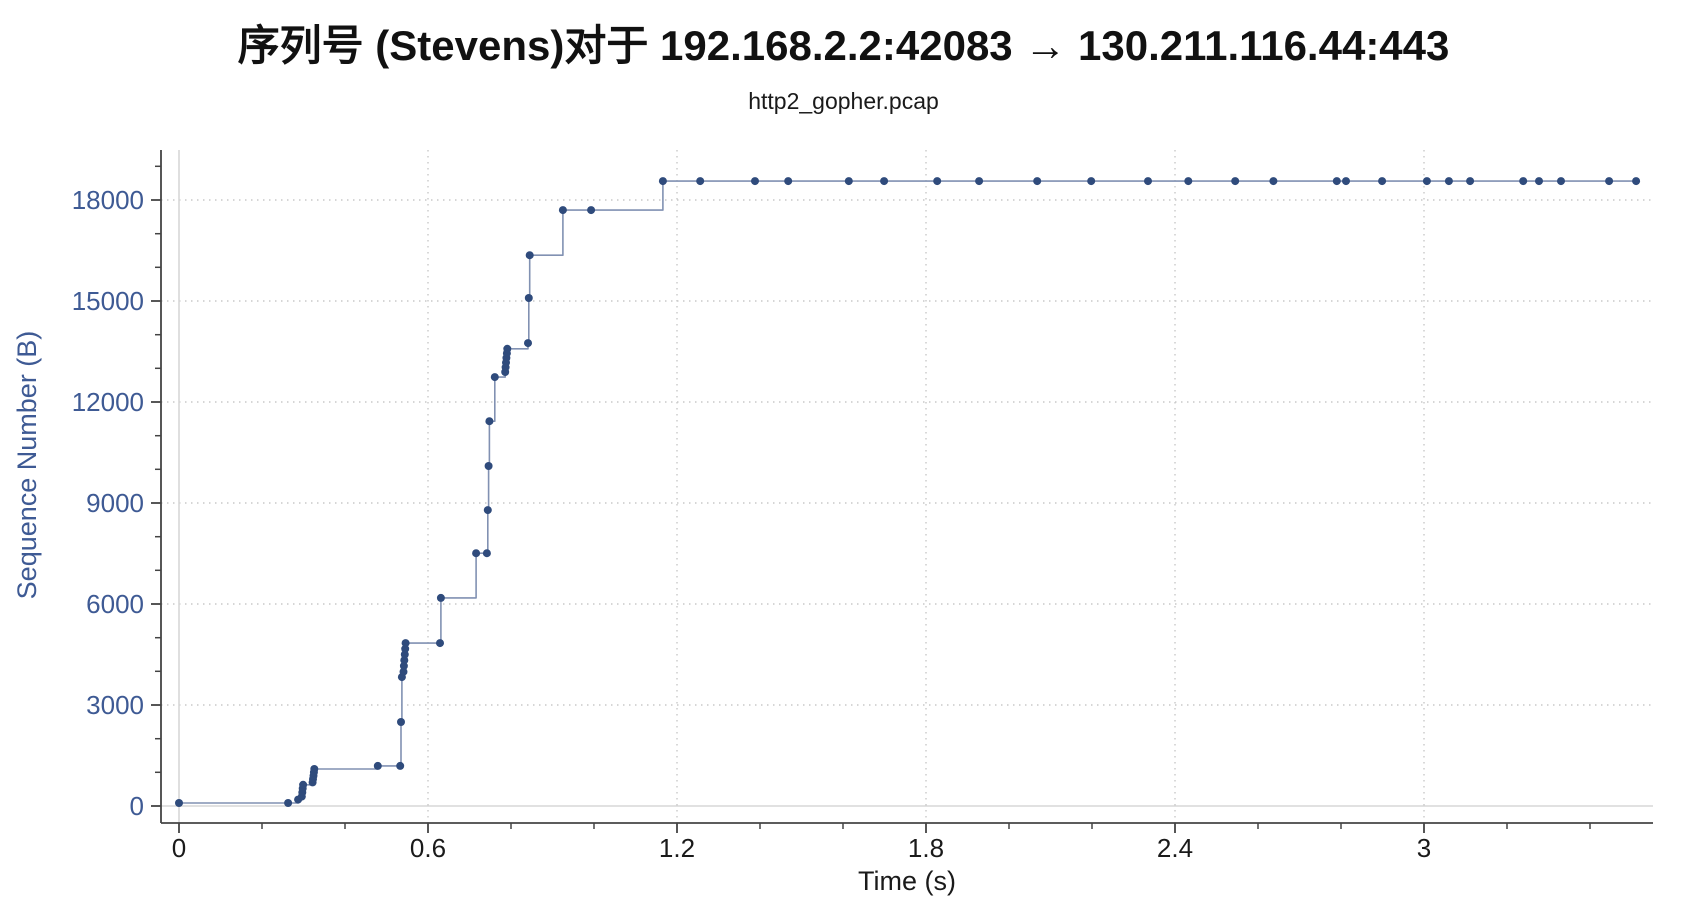 This screenshot has width=1687, height=916. What do you see at coordinates (115, 503) in the screenshot?
I see `y-tick-label: 9000` at bounding box center [115, 503].